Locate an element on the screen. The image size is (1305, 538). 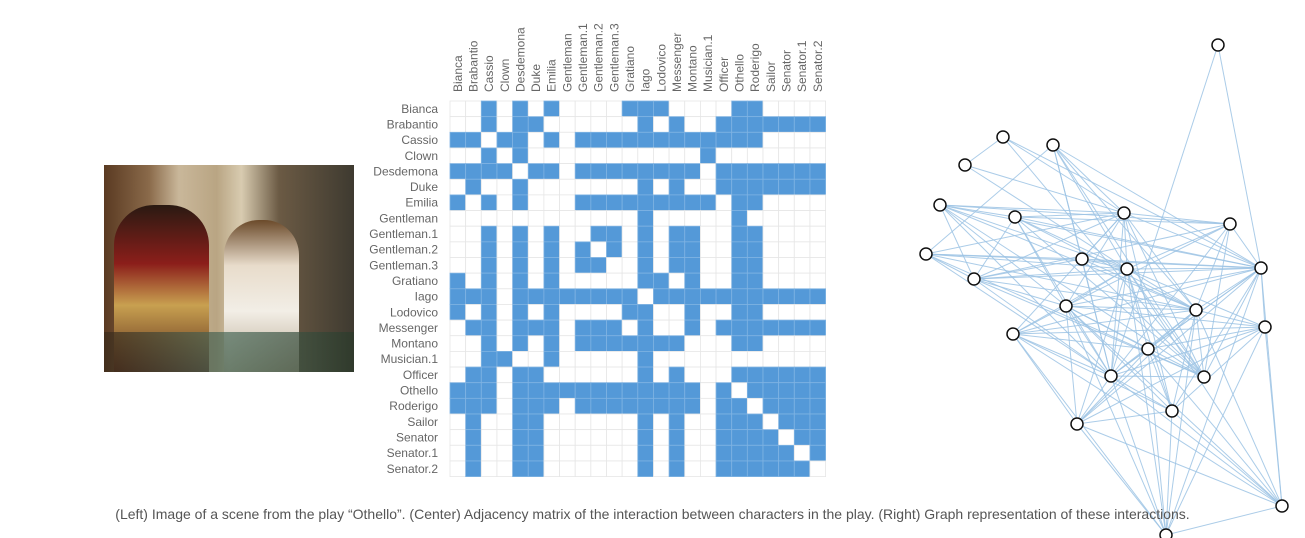
column-label: Musician.1 is located at coordinates (708, 63).